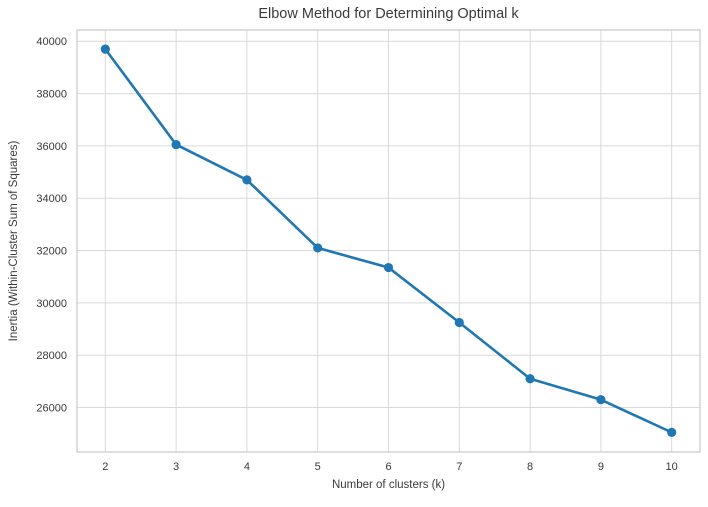 The height and width of the screenshot is (507, 708). I want to click on x-tick-label-5: 5, so click(318, 467).